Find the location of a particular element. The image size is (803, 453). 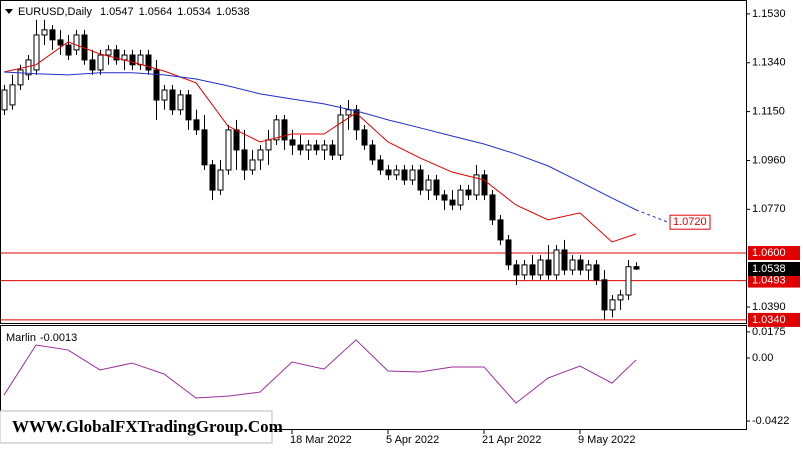

y-tick-label: 1.1340 is located at coordinates (769, 63).